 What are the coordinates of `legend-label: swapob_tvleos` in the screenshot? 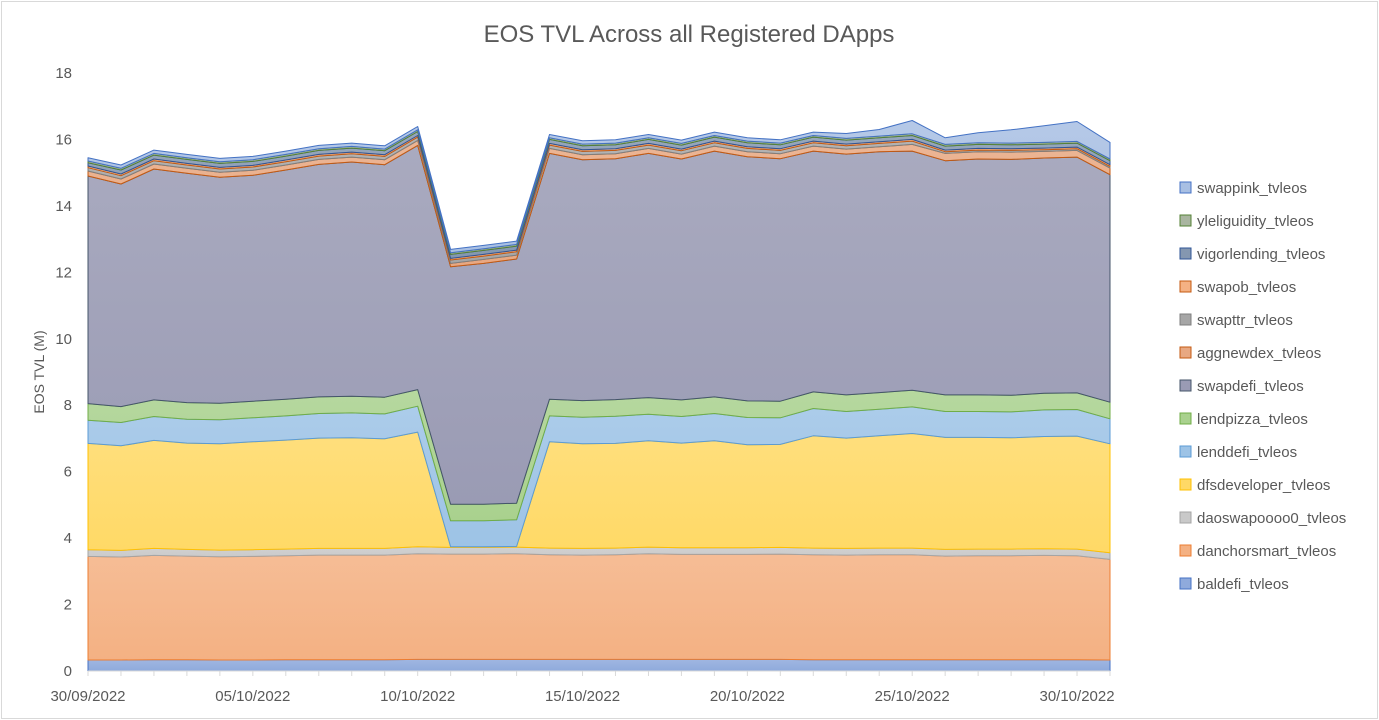 It's located at (1246, 287).